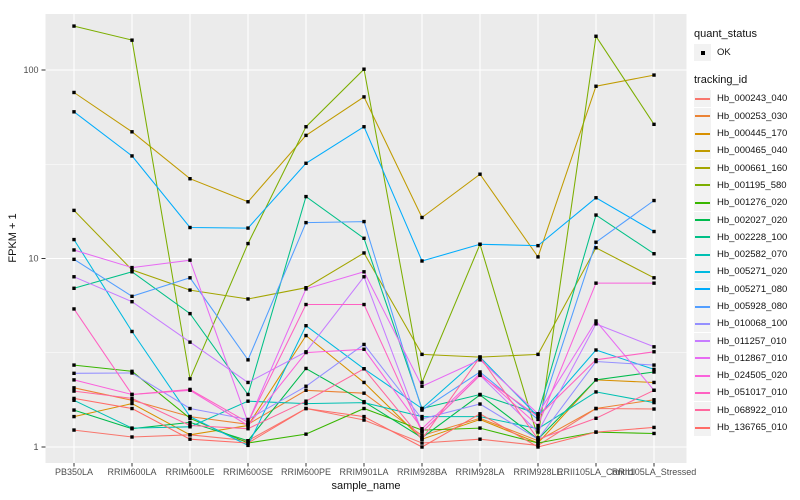  I want to click on y-tick-label: 10, so click(33, 259).